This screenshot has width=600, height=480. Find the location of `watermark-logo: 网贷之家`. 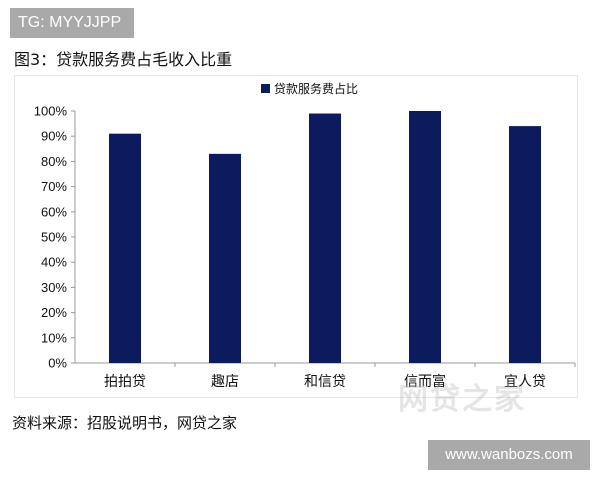

watermark-logo: 网贷之家 is located at coordinates (462, 399).